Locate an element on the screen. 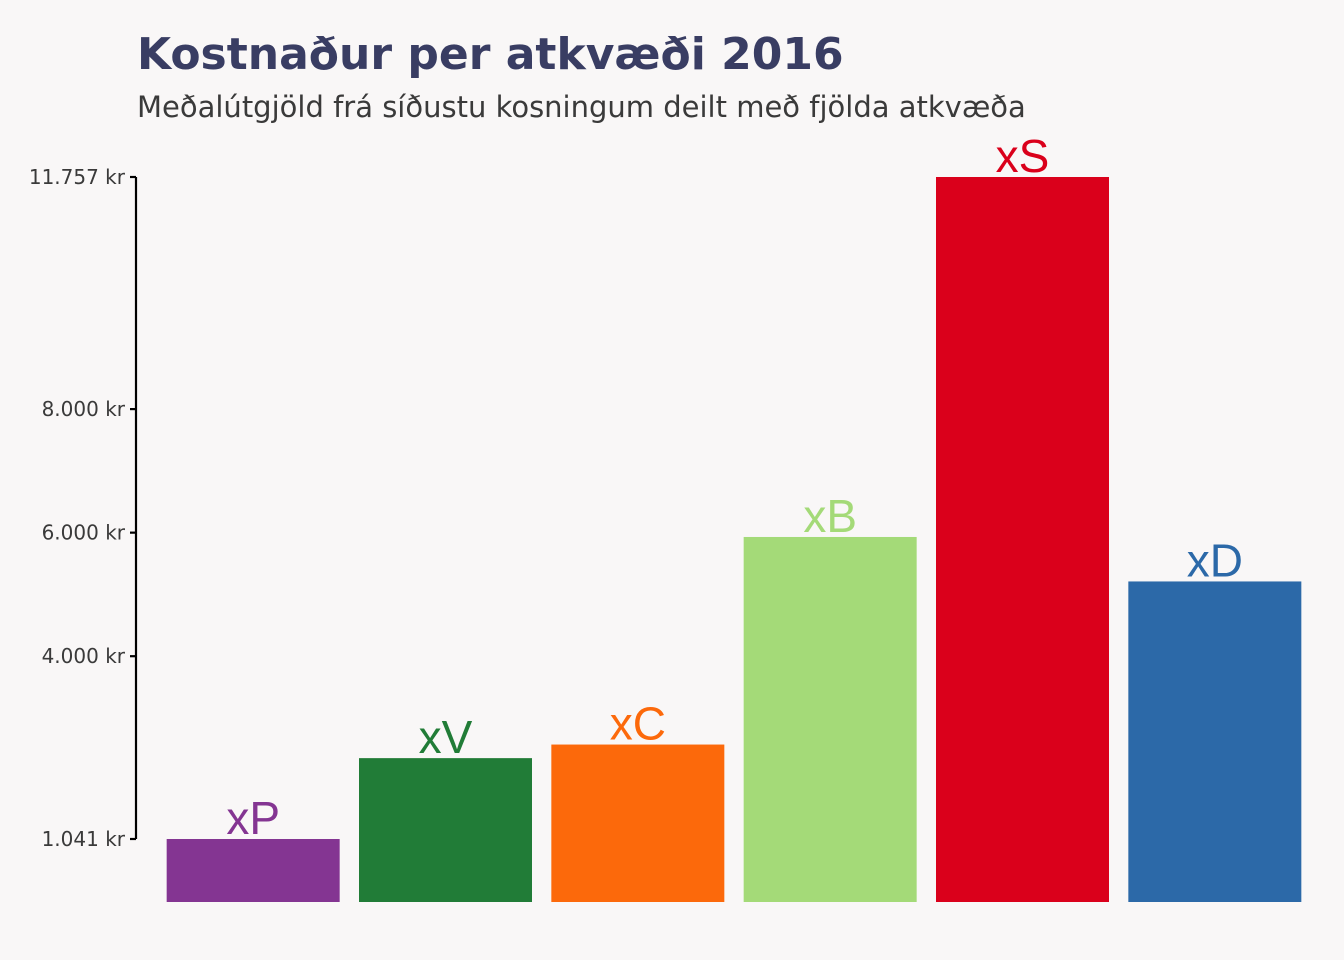  bar-label-xV: xV is located at coordinates (446, 737).